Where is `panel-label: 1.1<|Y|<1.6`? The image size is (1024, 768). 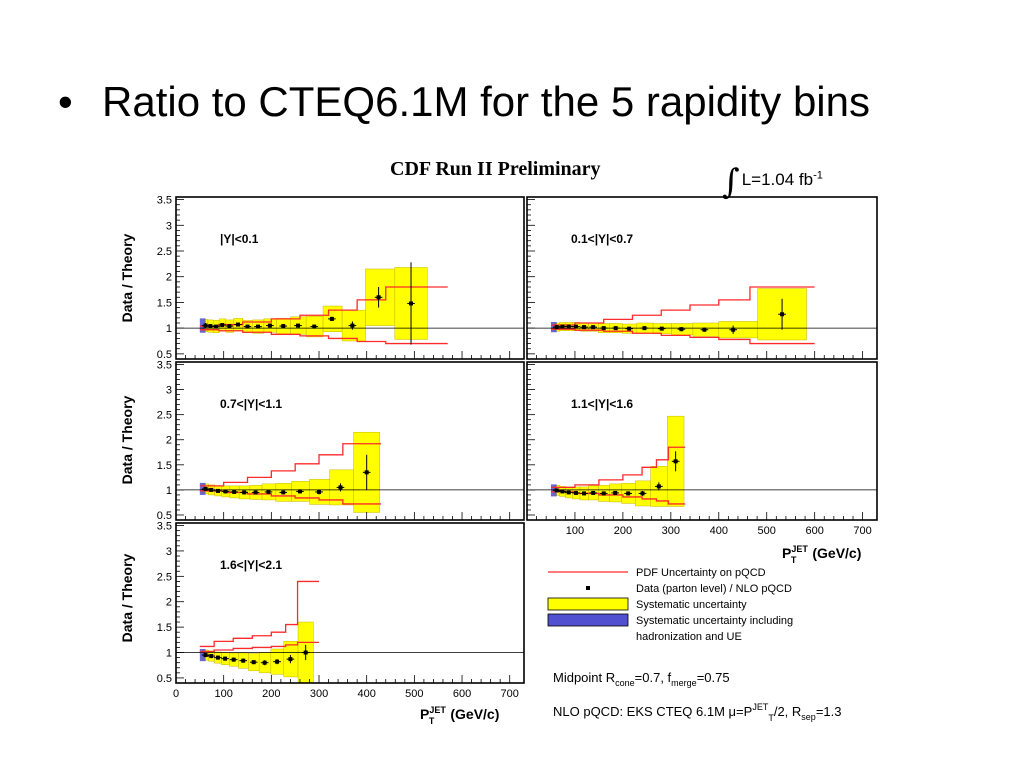
panel-label: 1.1<|Y|<1.6 is located at coordinates (602, 404).